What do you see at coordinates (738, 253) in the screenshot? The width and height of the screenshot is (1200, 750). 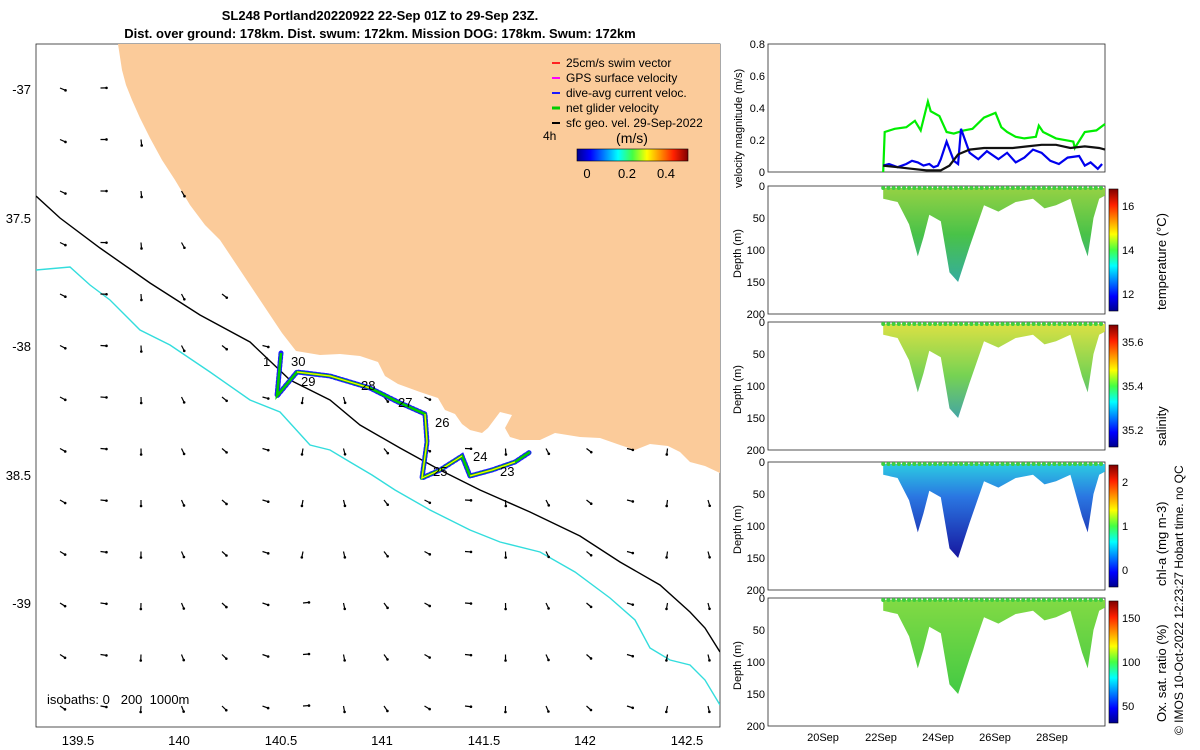 I see `depth-label: Depth (m)` at bounding box center [738, 253].